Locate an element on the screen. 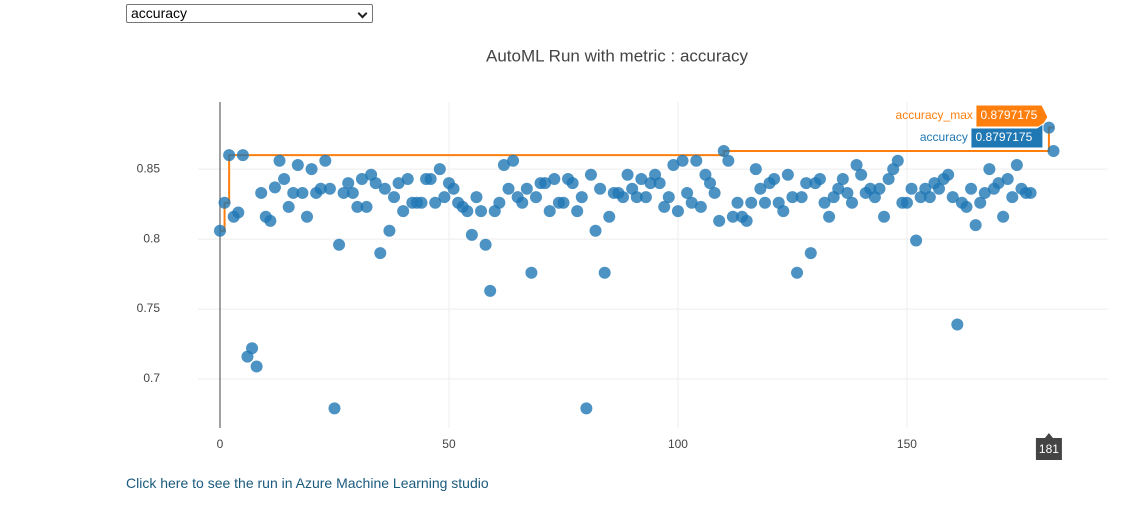 This screenshot has height=507, width=1132. hover-name: accuracy_max is located at coordinates (934, 115).